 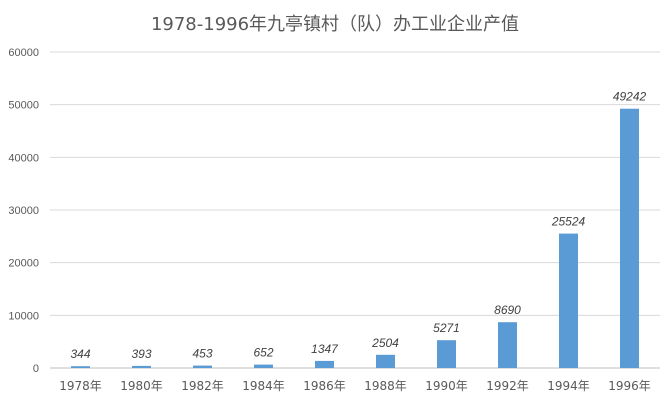 What do you see at coordinates (263, 353) in the screenshot?
I see `data-label: 652` at bounding box center [263, 353].